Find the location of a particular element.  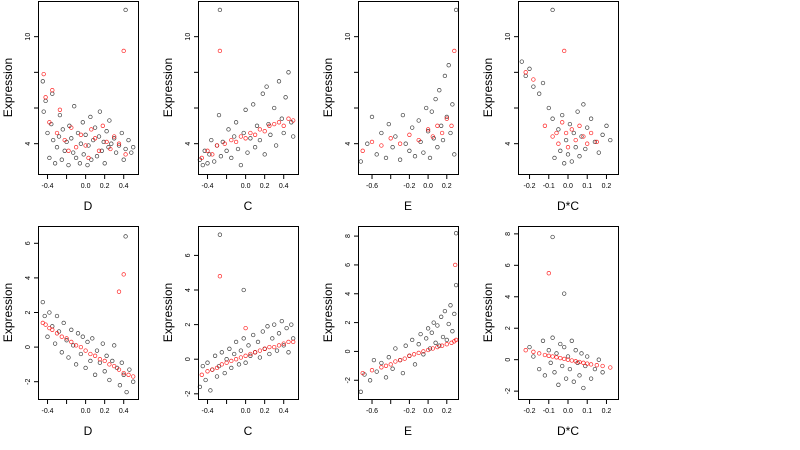

y-tick-label: 4 is located at coordinates (188, 290).